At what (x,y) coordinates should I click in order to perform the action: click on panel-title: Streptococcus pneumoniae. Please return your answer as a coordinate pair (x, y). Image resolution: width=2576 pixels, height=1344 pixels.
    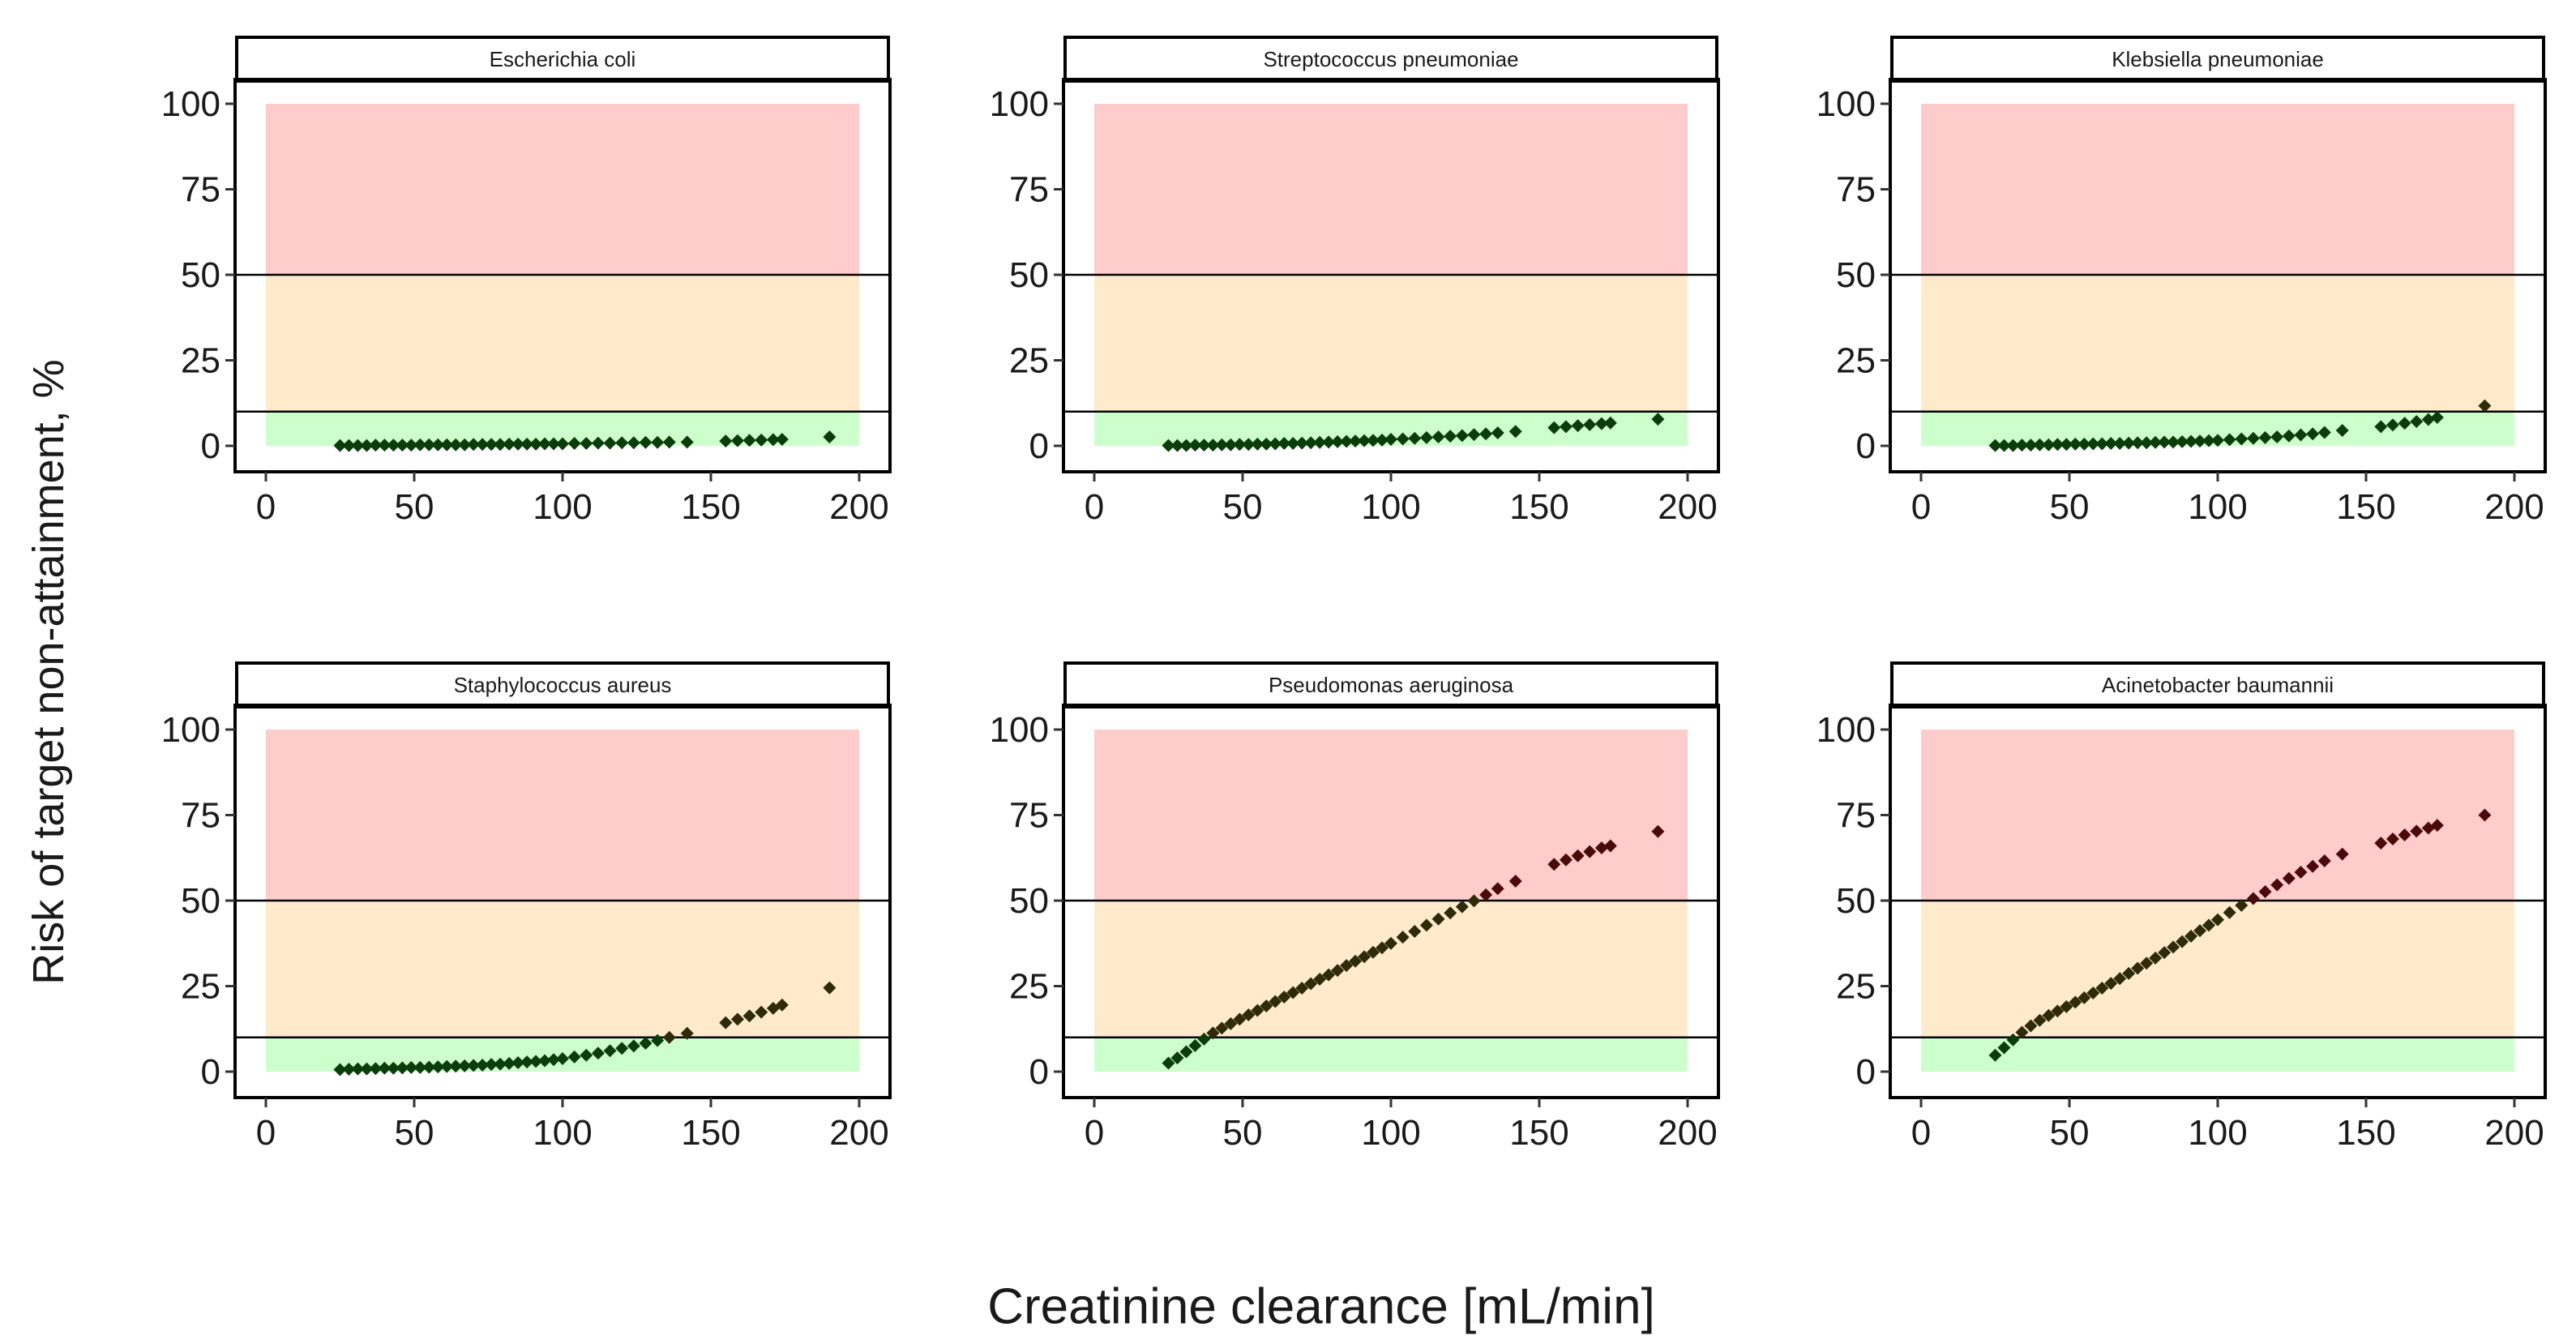
    Looking at the image, I should click on (1390, 59).